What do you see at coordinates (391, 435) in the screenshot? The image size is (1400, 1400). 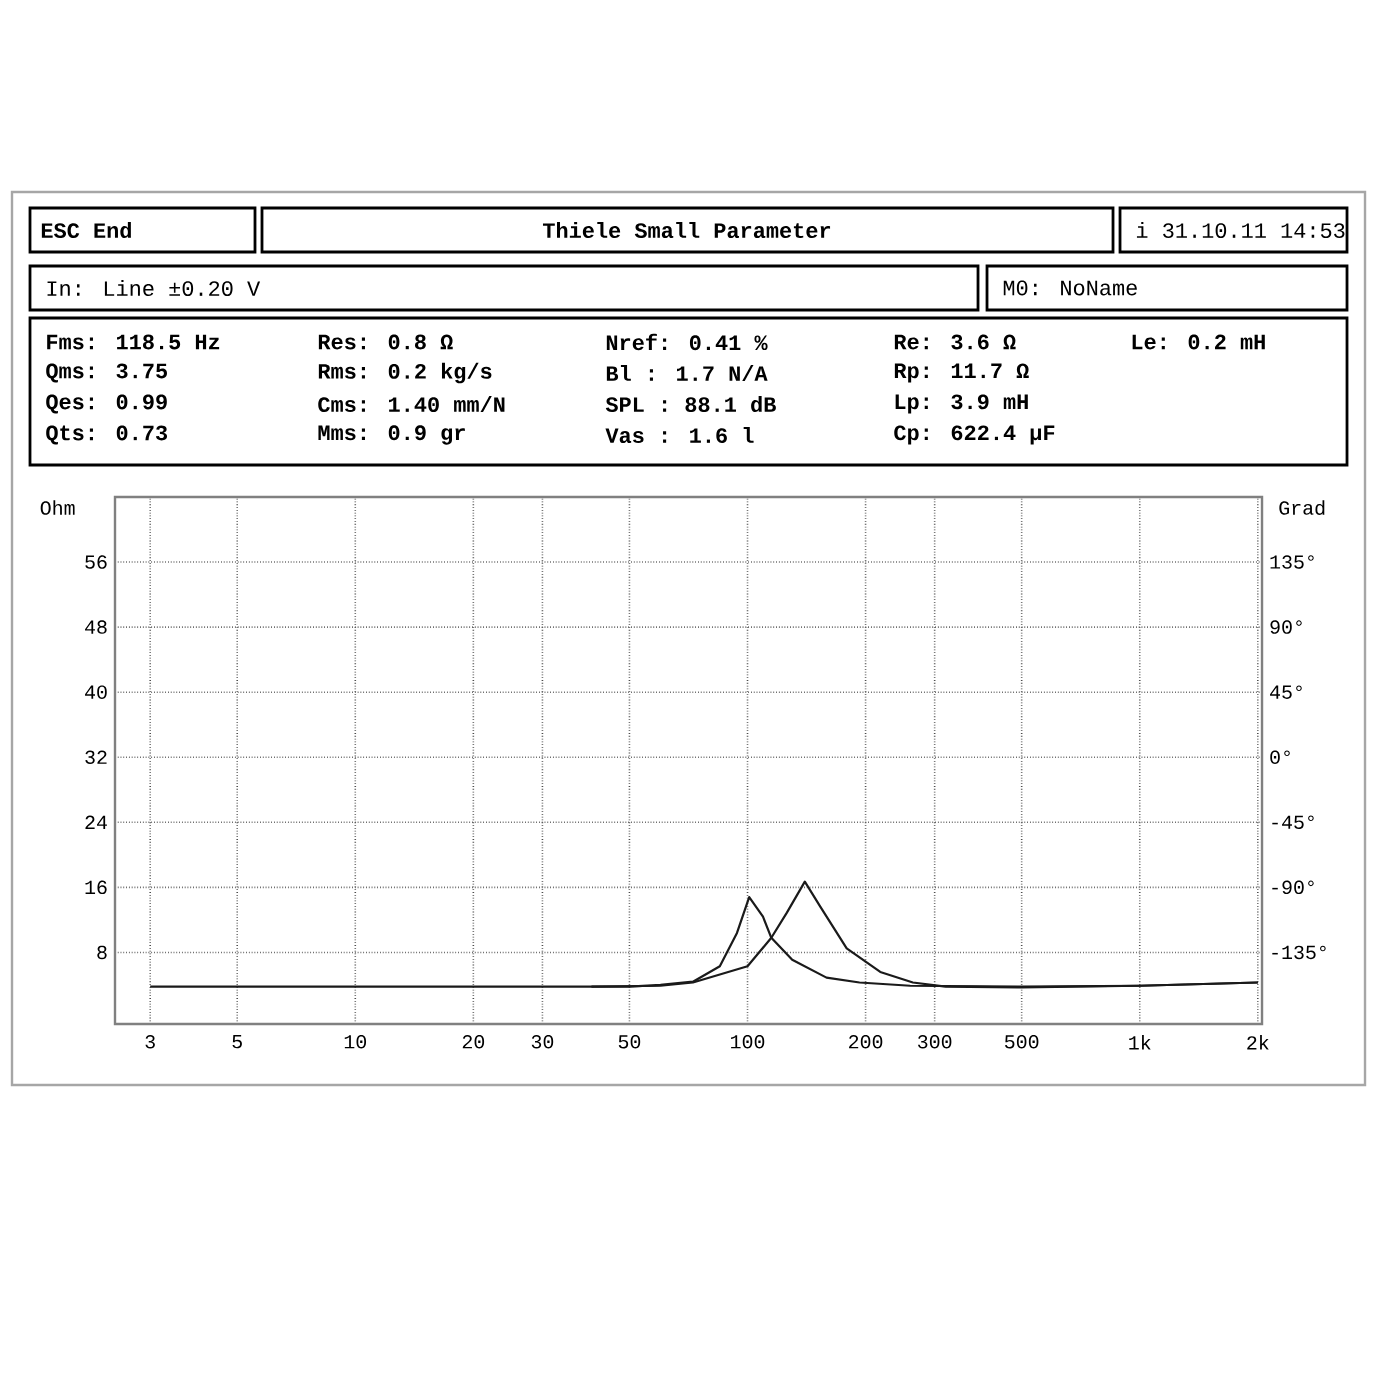 I see `text: Mms: 0.9 gr` at bounding box center [391, 435].